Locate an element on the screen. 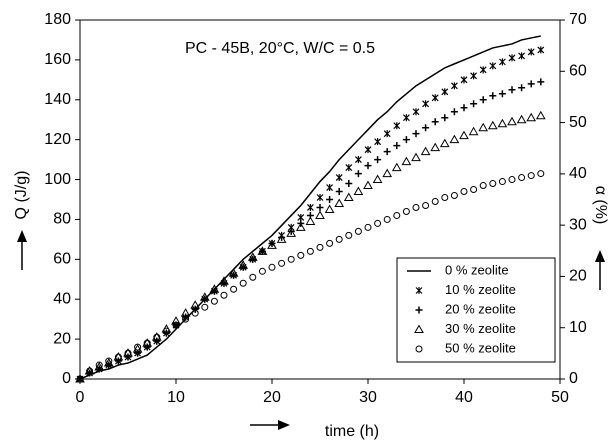 The height and width of the screenshot is (444, 616). x-tick-label: 0 is located at coordinates (80, 397).